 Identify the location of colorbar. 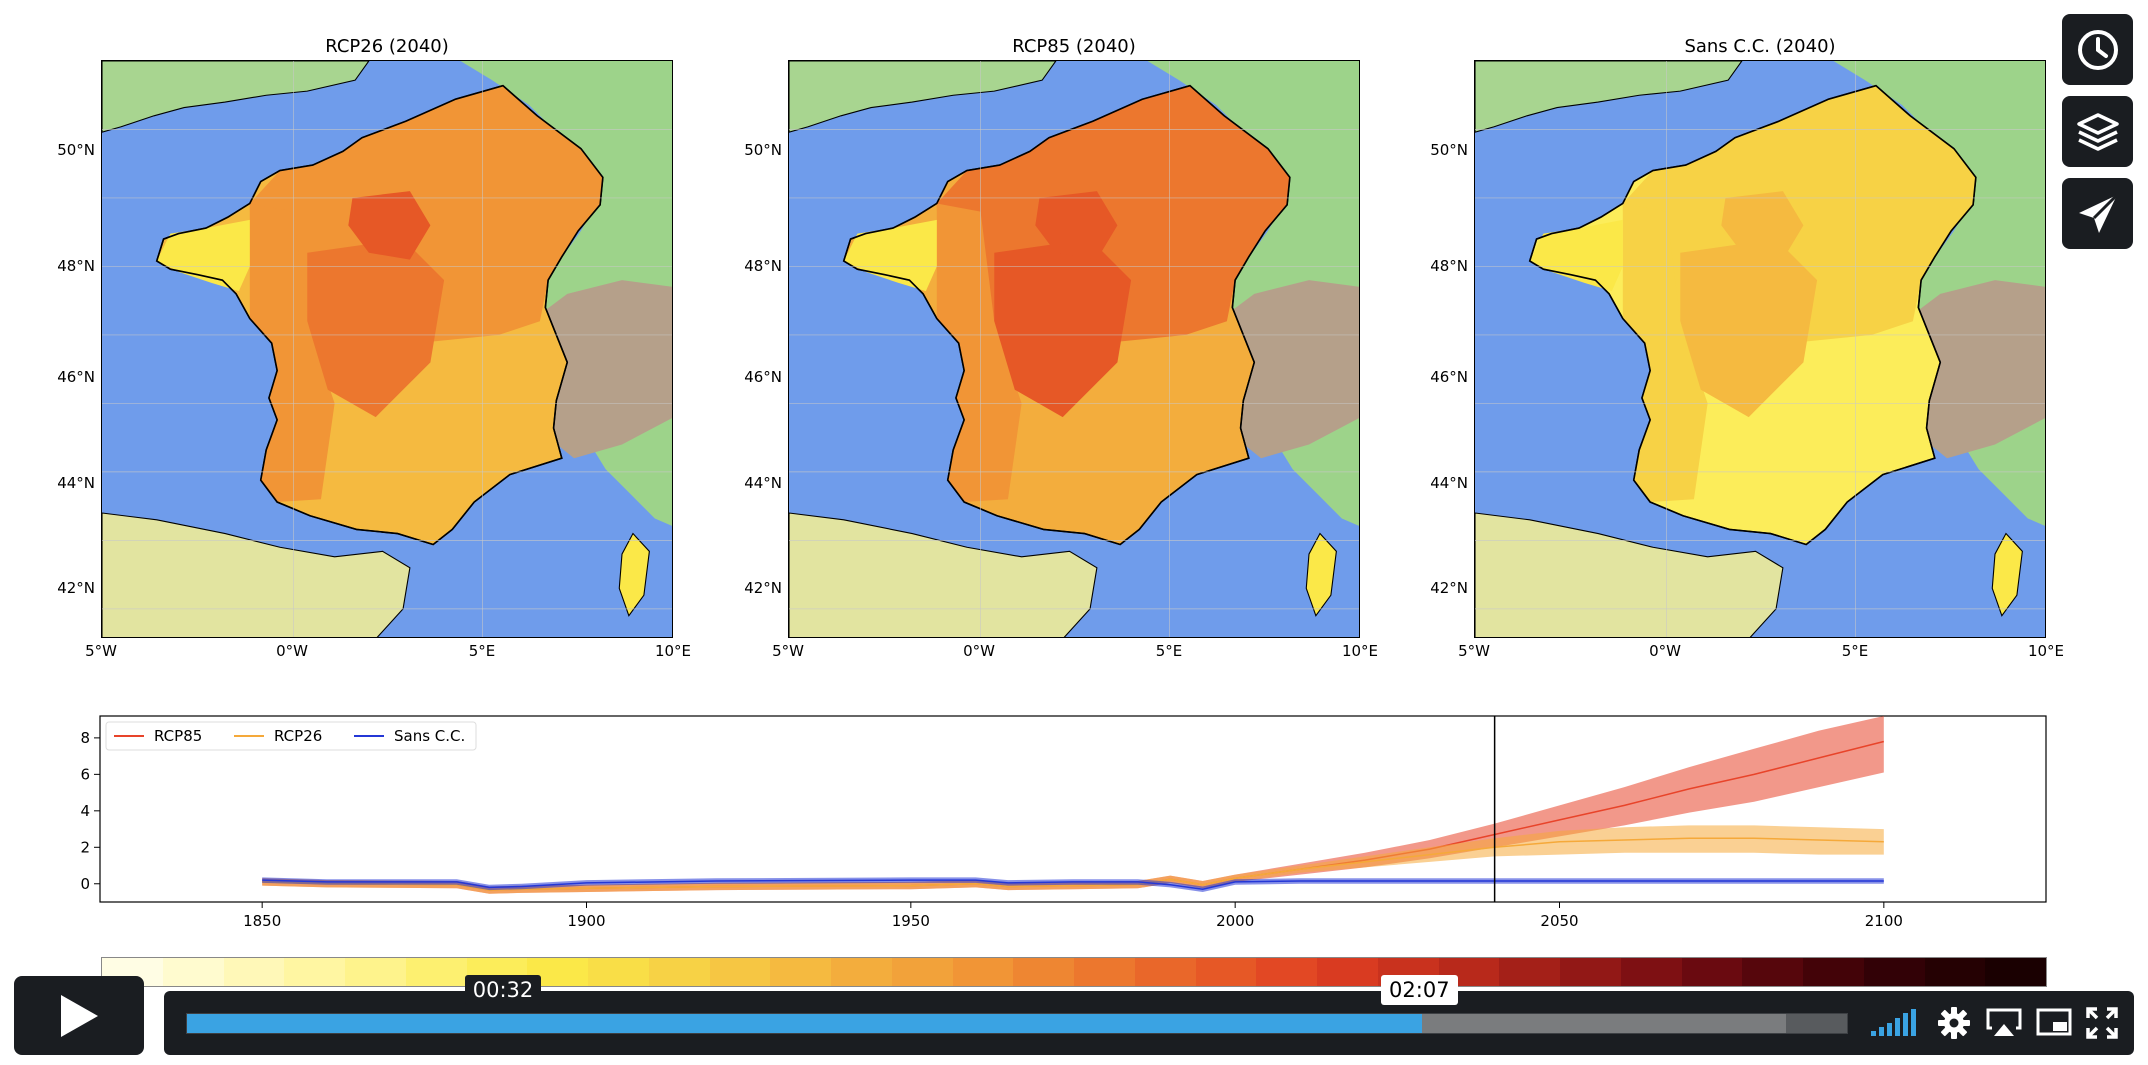
(1074, 972).